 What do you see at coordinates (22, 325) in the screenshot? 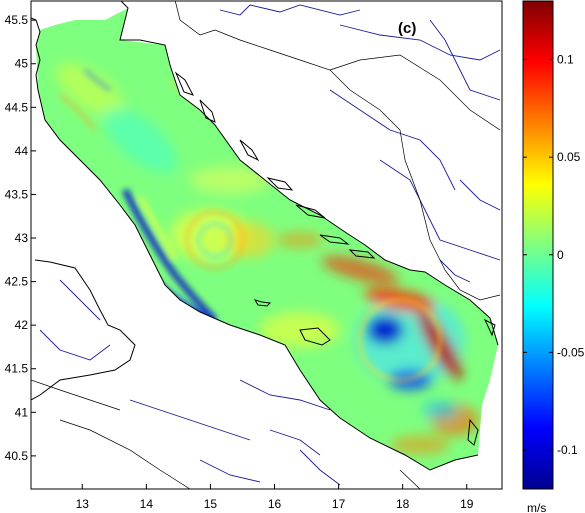
I see `latitude-tick-label: 42` at bounding box center [22, 325].